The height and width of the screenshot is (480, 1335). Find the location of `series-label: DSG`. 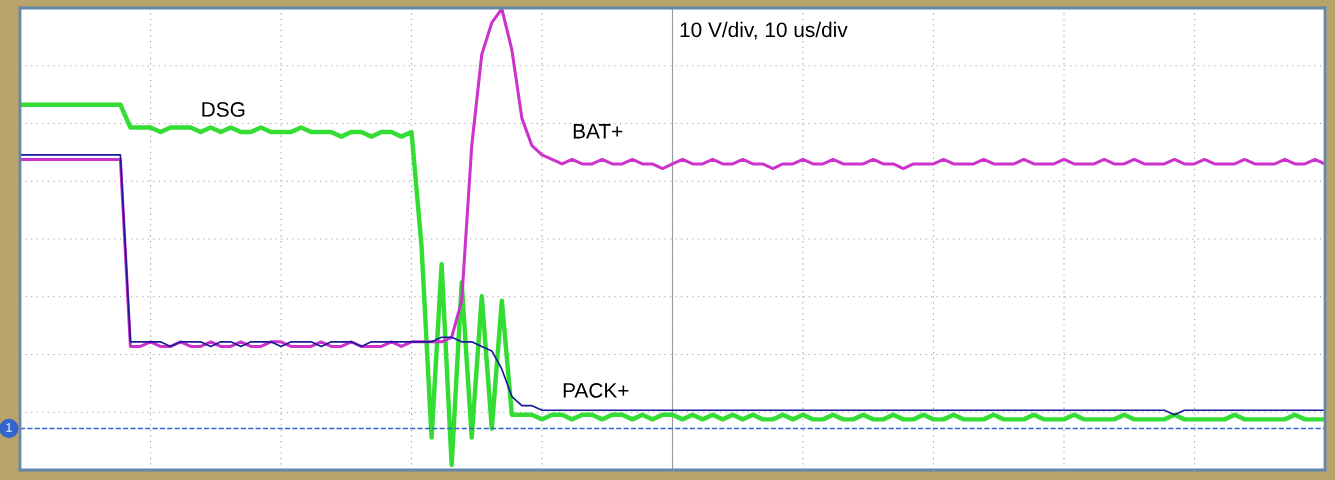

series-label: DSG is located at coordinates (223, 109).